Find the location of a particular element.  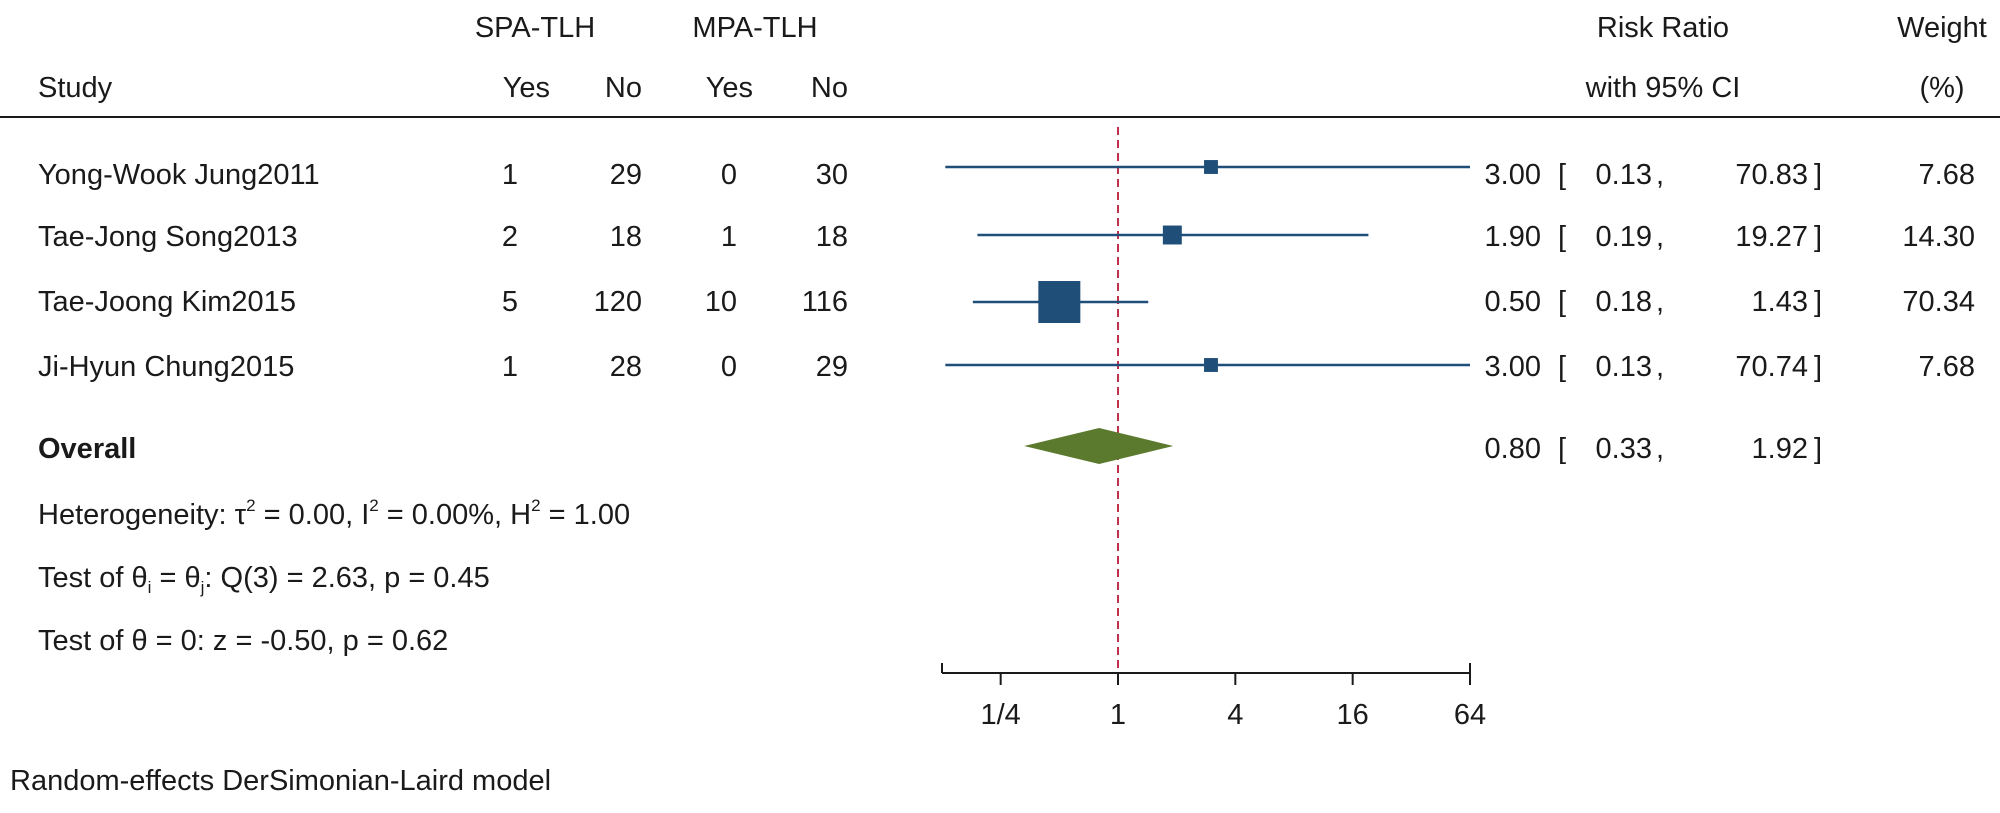

weight-value: 70.34 is located at coordinates (1938, 302).